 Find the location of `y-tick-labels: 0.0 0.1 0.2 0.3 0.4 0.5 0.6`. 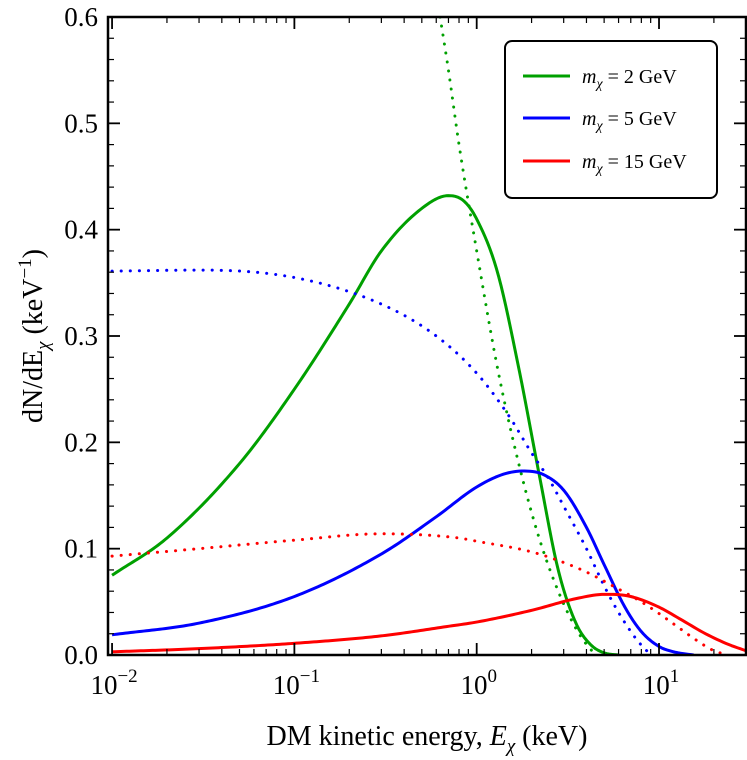

y-tick-labels: 0.0 0.1 0.2 0.3 0.4 0.5 0.6 is located at coordinates (81, 336).